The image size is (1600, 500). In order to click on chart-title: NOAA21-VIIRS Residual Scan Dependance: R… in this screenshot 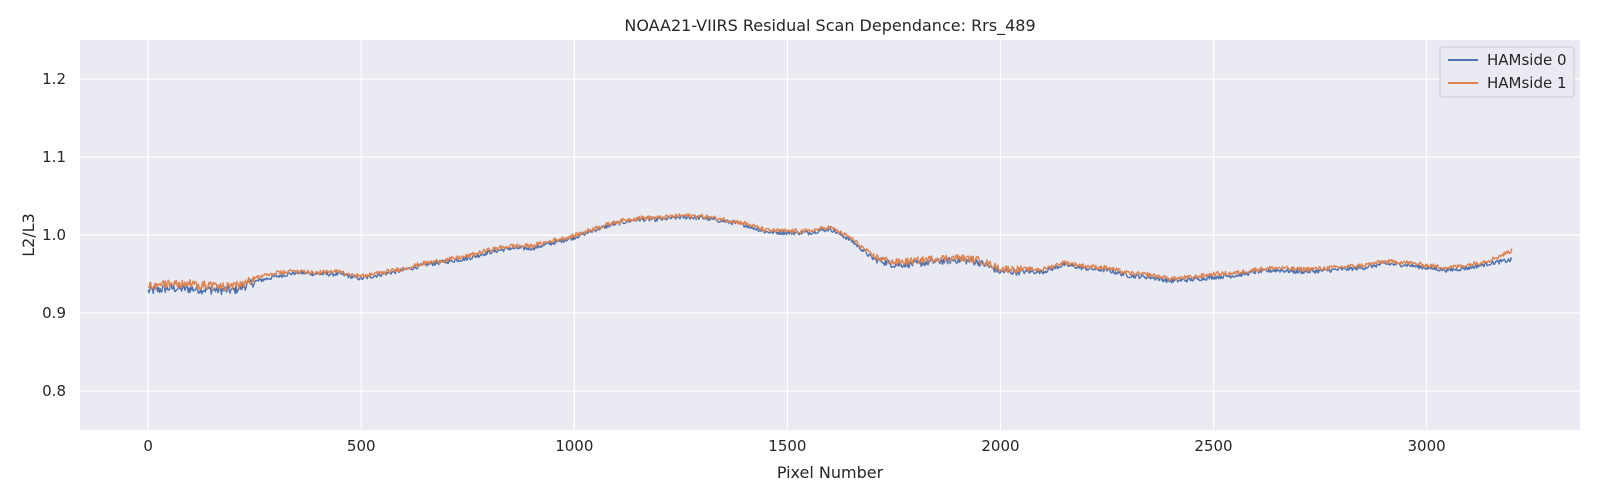, I will do `click(829, 26)`.